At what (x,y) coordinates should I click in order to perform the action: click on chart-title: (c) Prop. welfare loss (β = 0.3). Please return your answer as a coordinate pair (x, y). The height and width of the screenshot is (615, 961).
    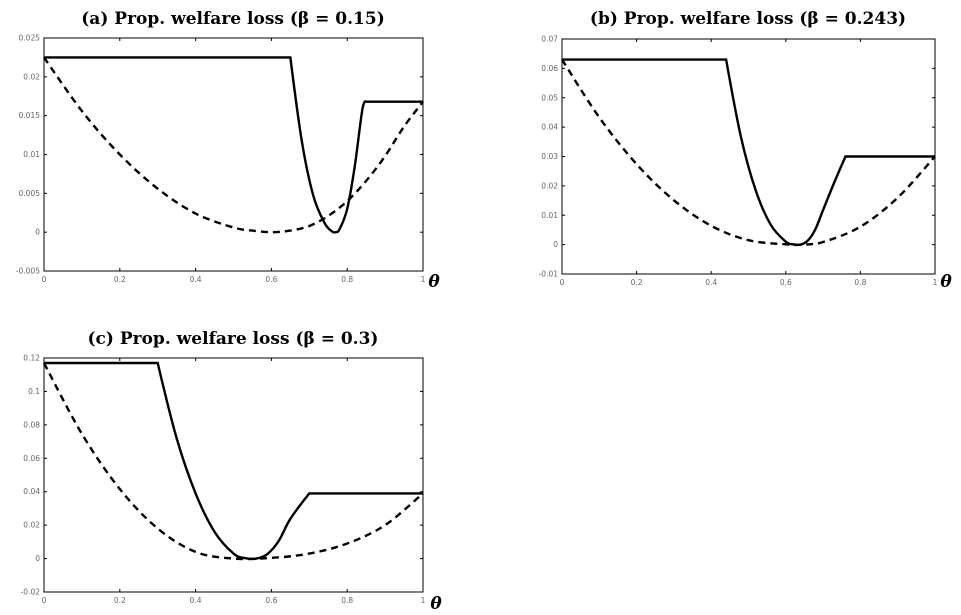
    Looking at the image, I should click on (233, 339).